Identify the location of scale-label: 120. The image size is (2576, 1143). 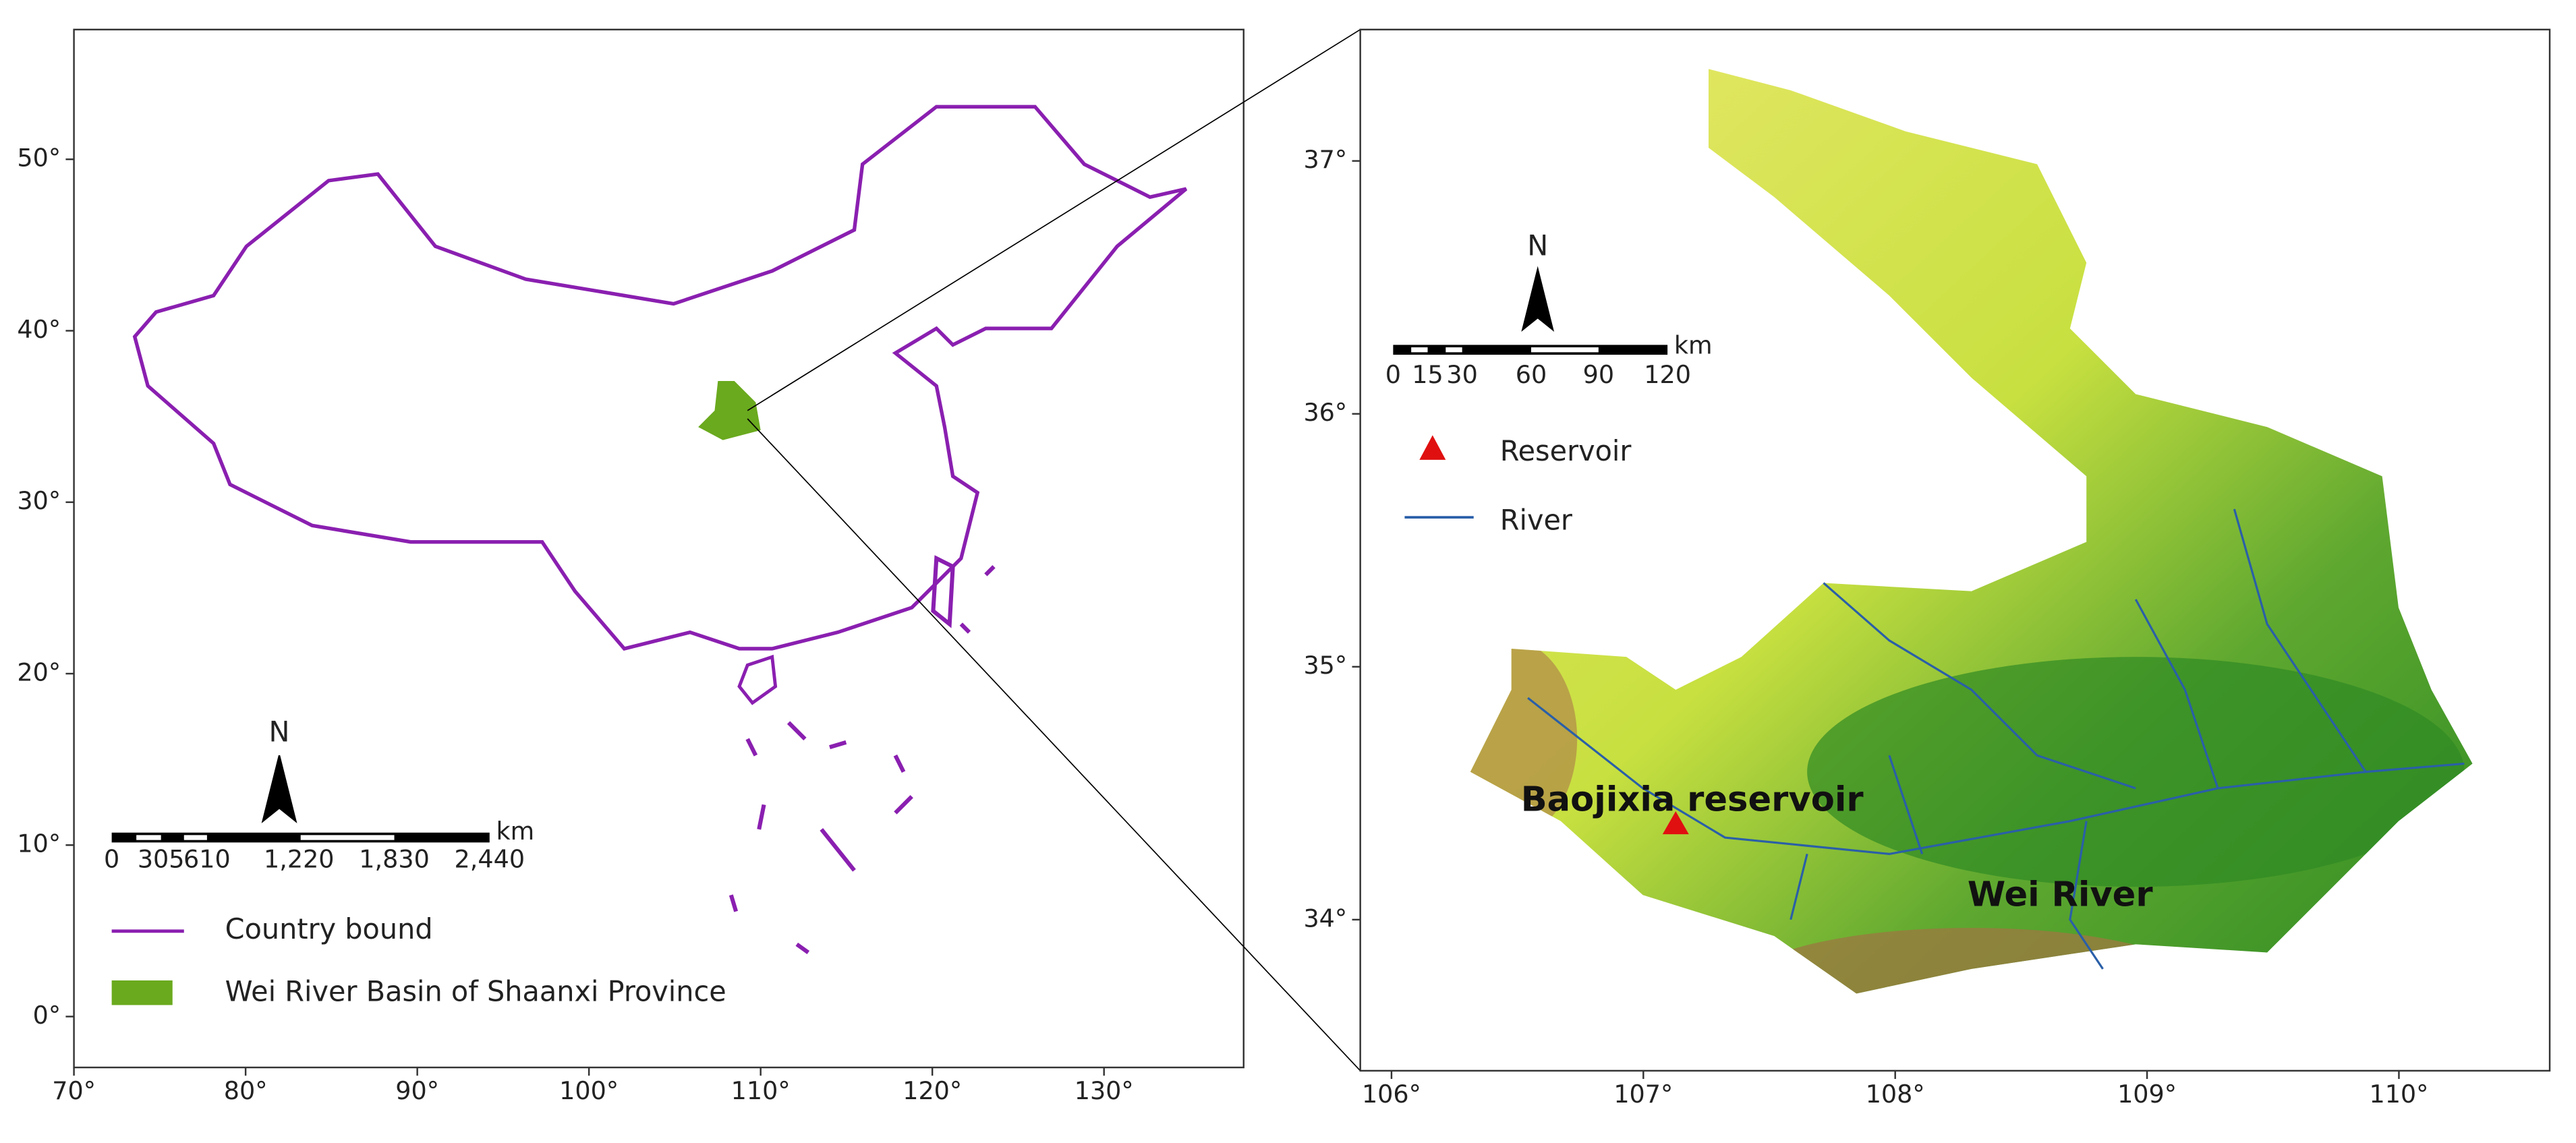
(1667, 374).